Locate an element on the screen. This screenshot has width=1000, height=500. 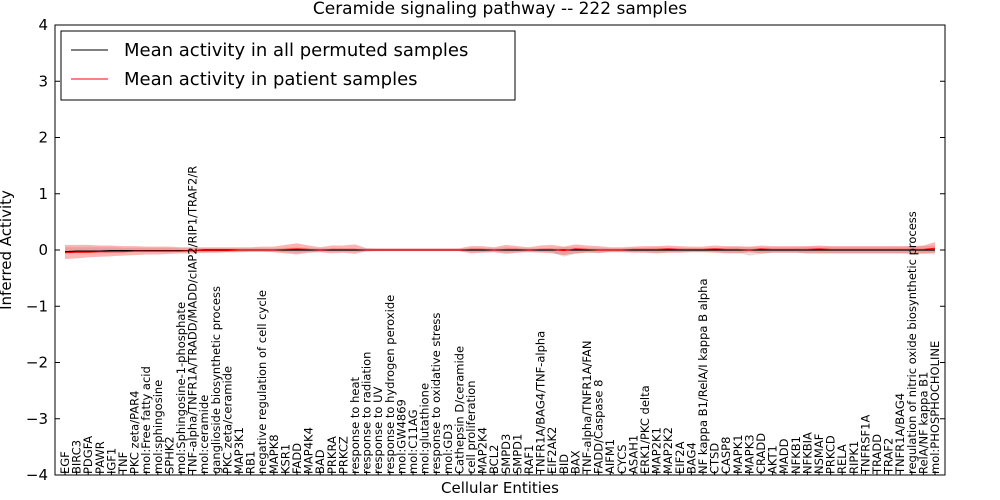
x-category-label: RB1 is located at coordinates (251, 462).